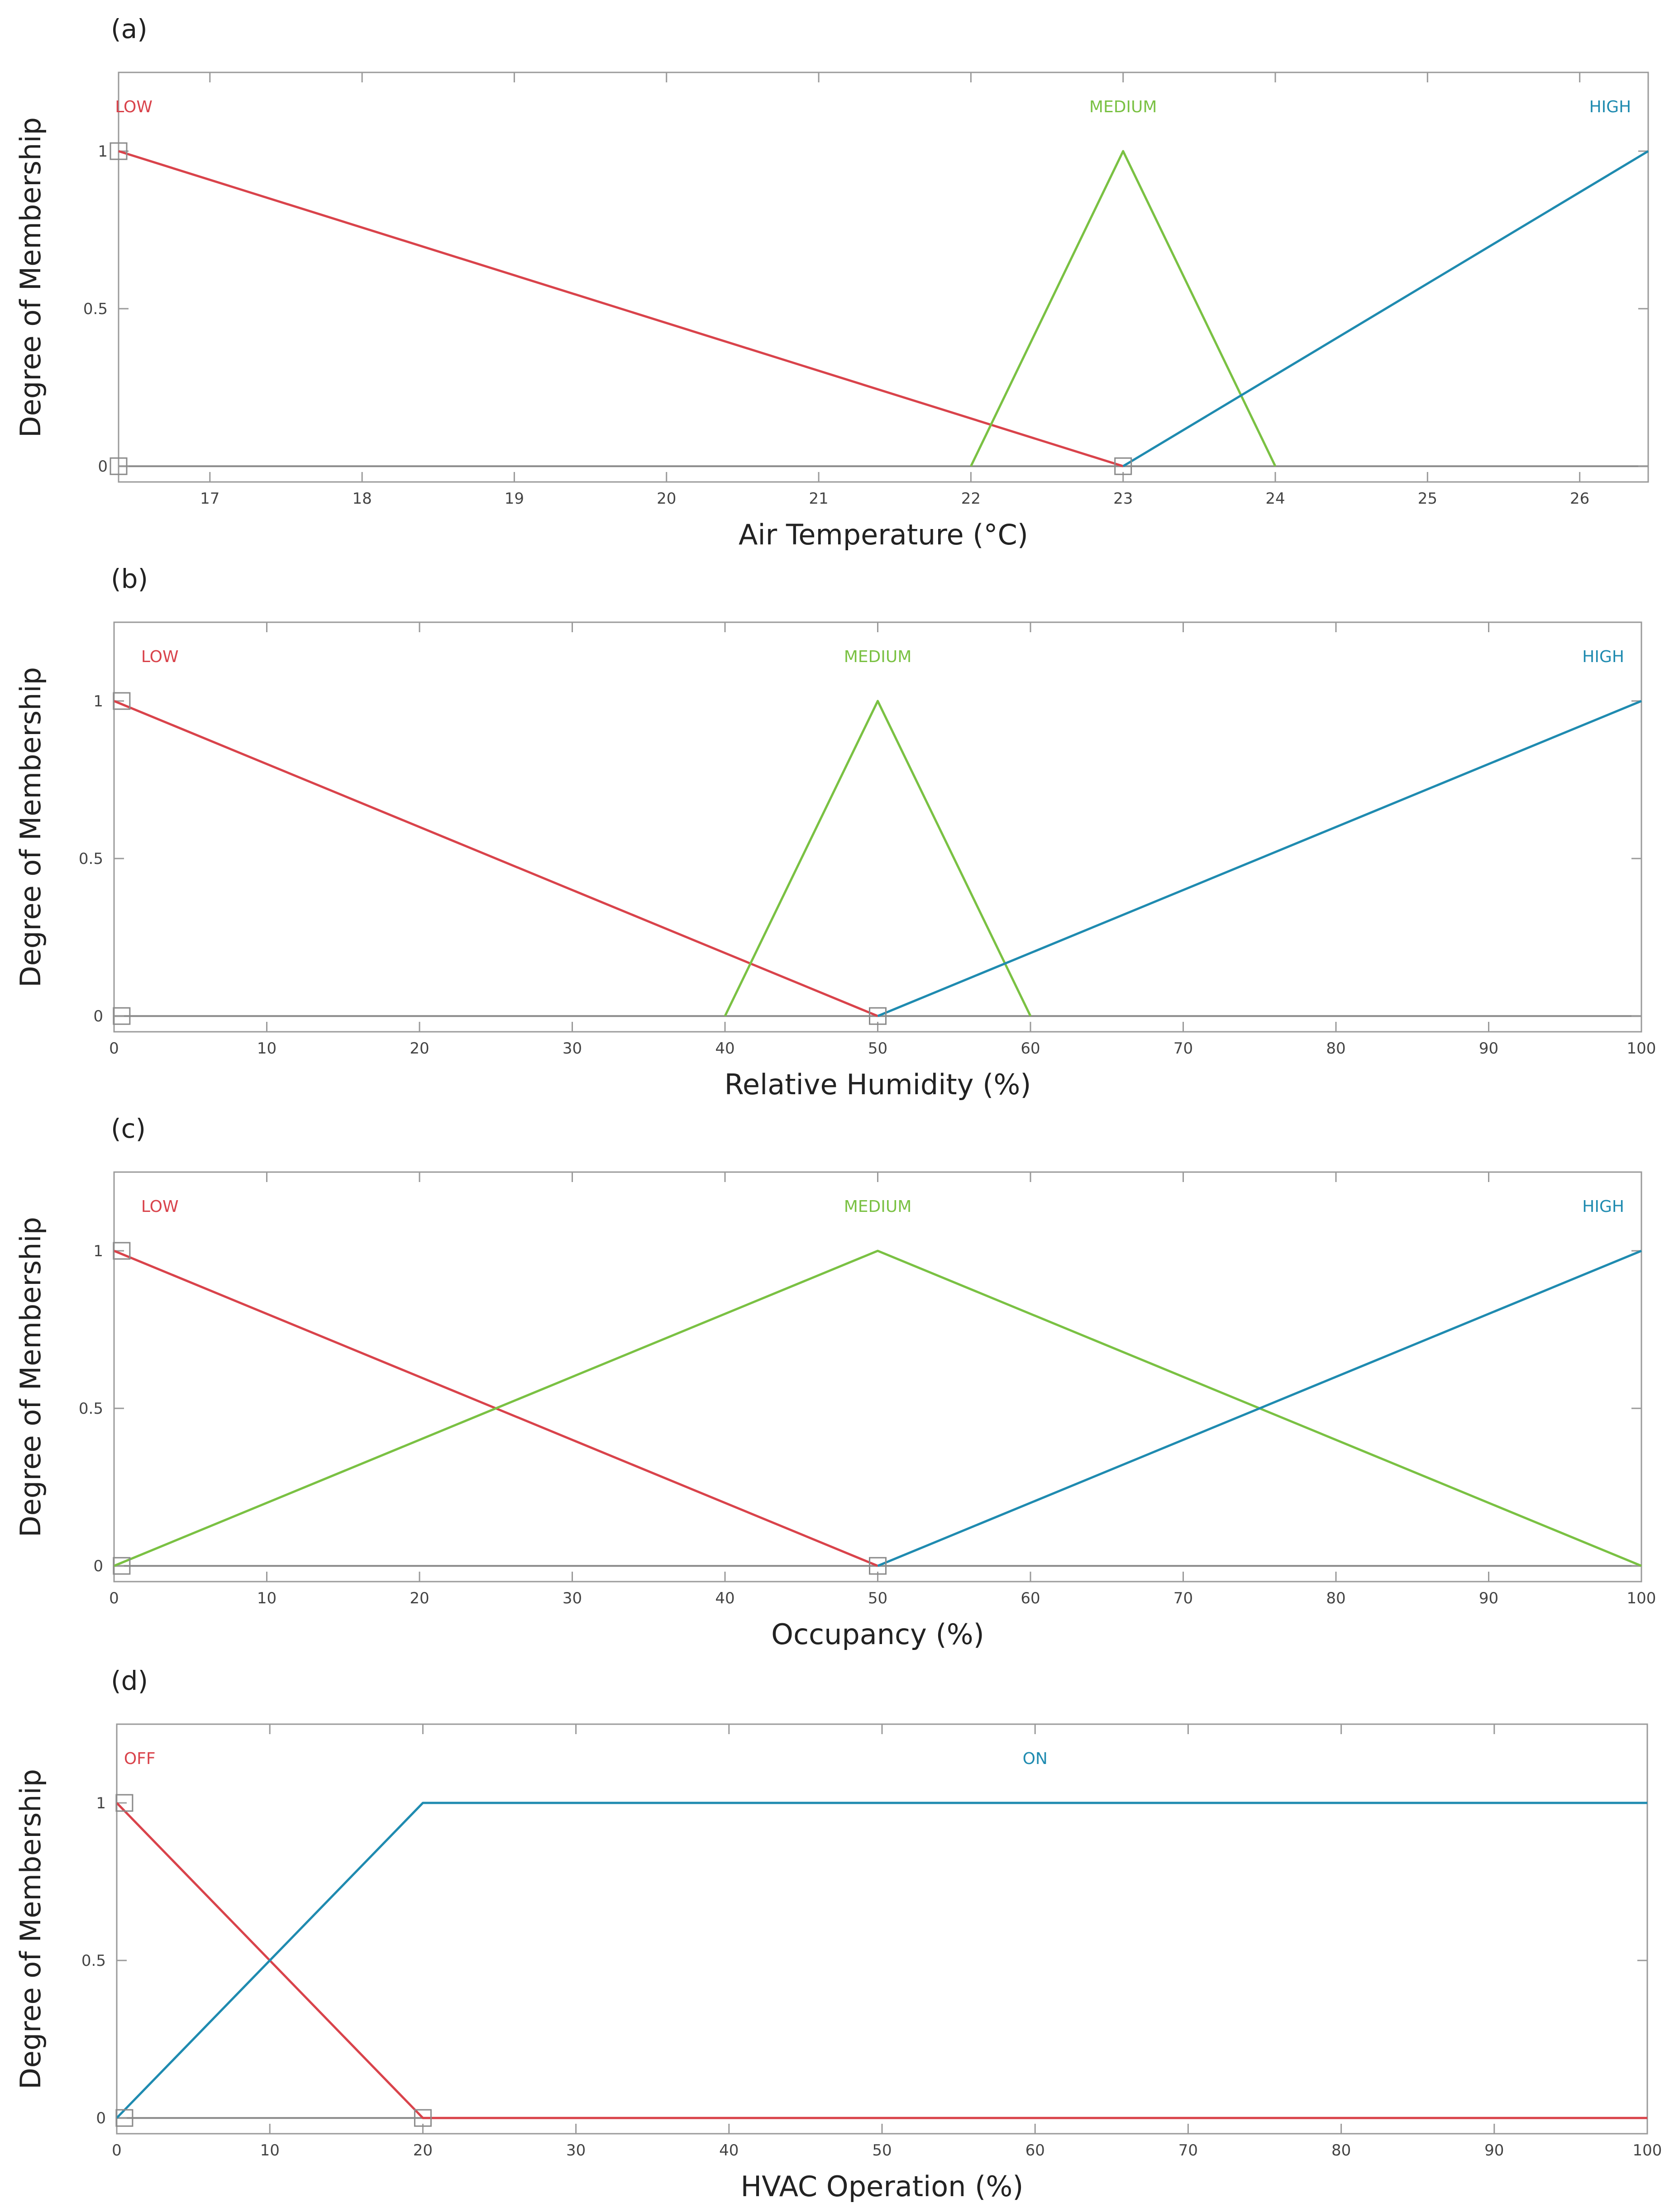 This screenshot has height=2212, width=1674. I want to click on series-on-line, so click(881, 1960).